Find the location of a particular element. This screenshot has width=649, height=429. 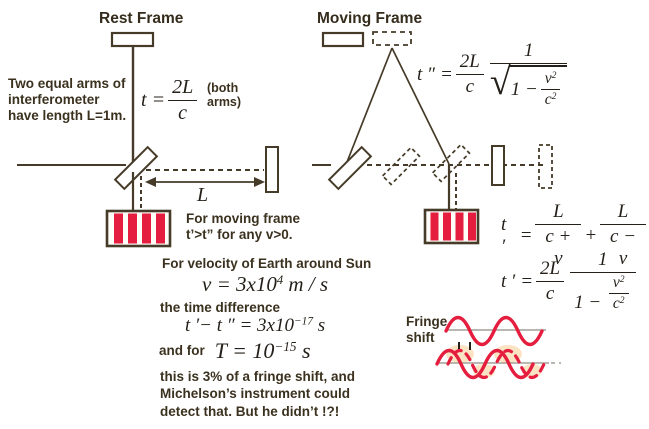

fringe-shift-waves is located at coordinates (498, 347).